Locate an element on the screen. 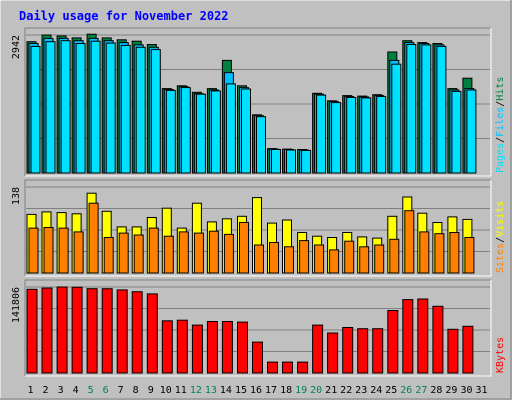  legend-usage: Pages/Files/Hits is located at coordinates (500, 125).